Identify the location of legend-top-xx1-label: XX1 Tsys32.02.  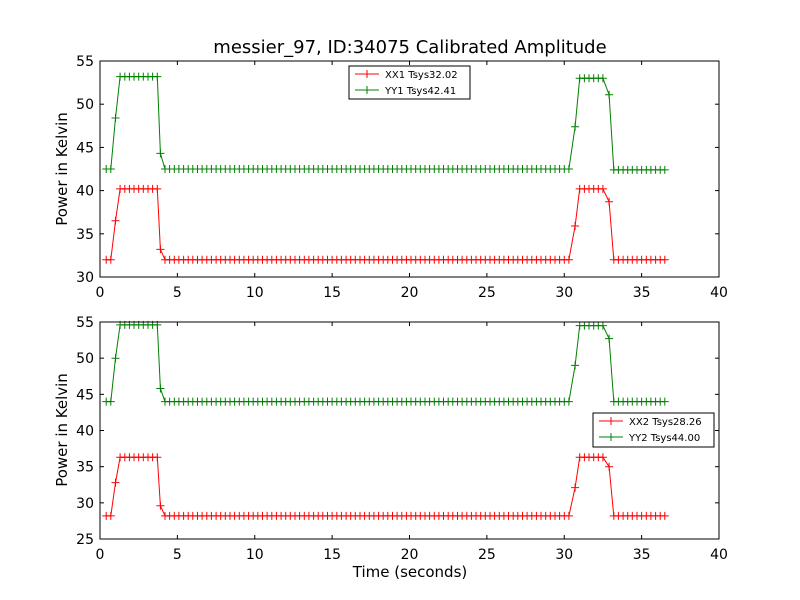
(421, 75).